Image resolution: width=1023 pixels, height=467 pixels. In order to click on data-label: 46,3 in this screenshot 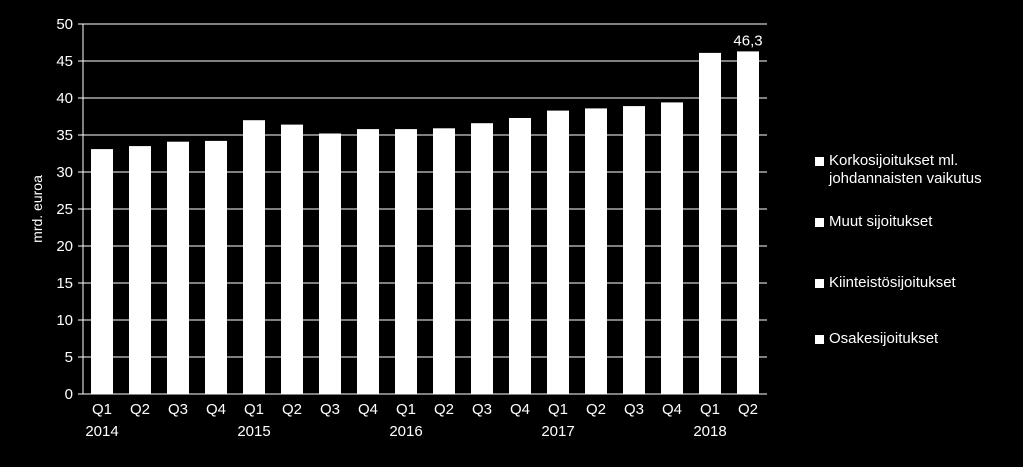, I will do `click(747, 40)`.